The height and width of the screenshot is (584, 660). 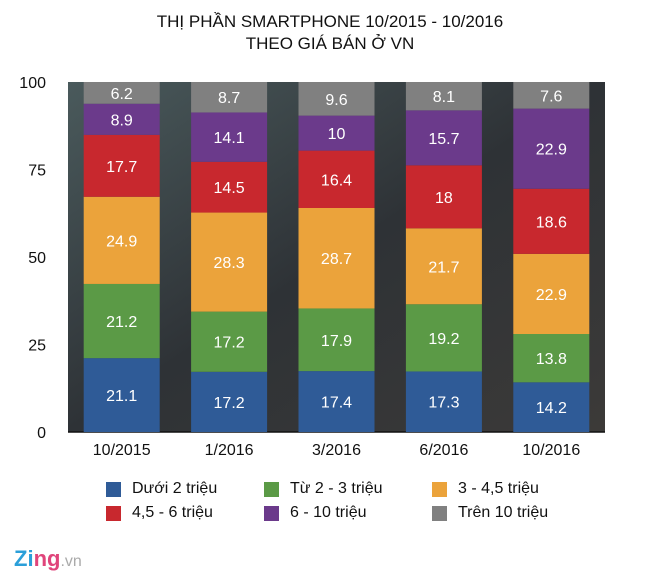 I want to click on data-label: 6.2, so click(x=122, y=94).